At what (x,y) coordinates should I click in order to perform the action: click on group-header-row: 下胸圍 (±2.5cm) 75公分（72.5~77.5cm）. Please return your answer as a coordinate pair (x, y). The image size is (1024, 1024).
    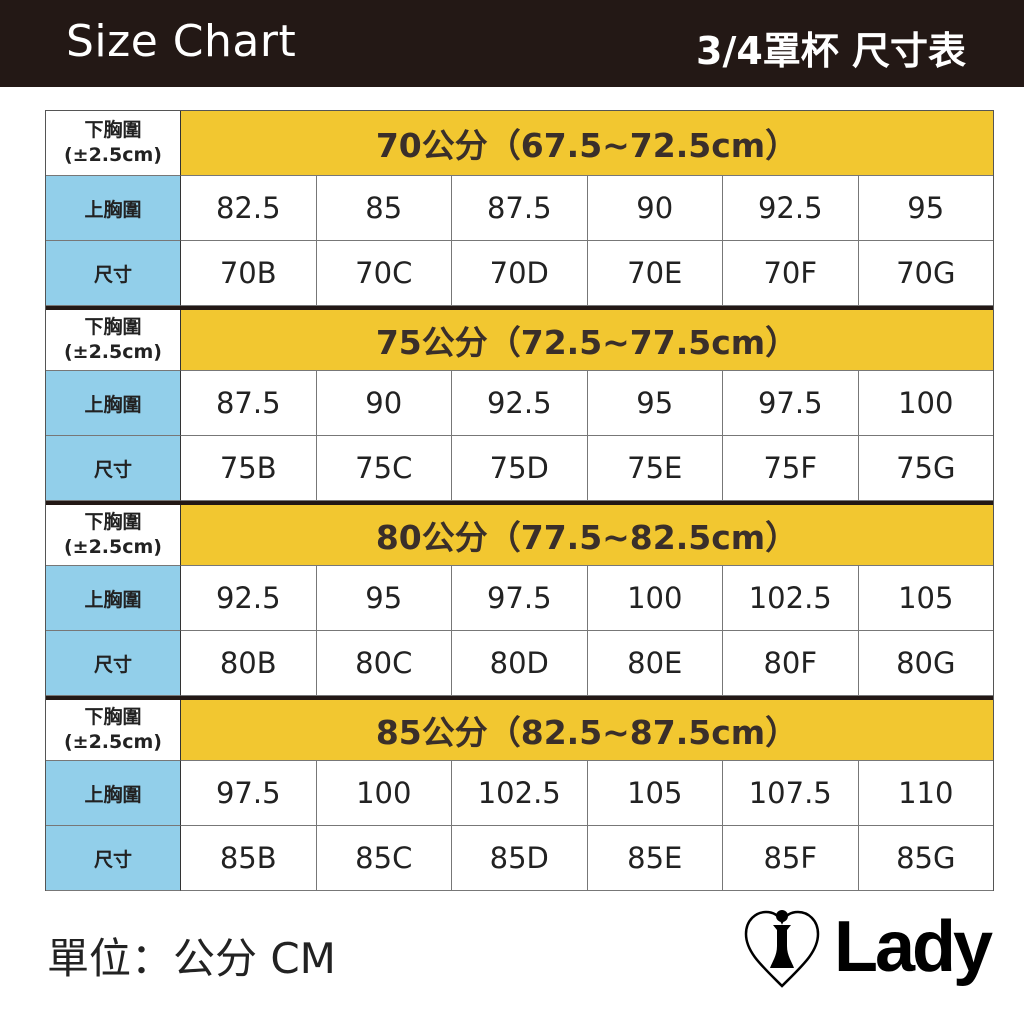
    Looking at the image, I should click on (519, 340).